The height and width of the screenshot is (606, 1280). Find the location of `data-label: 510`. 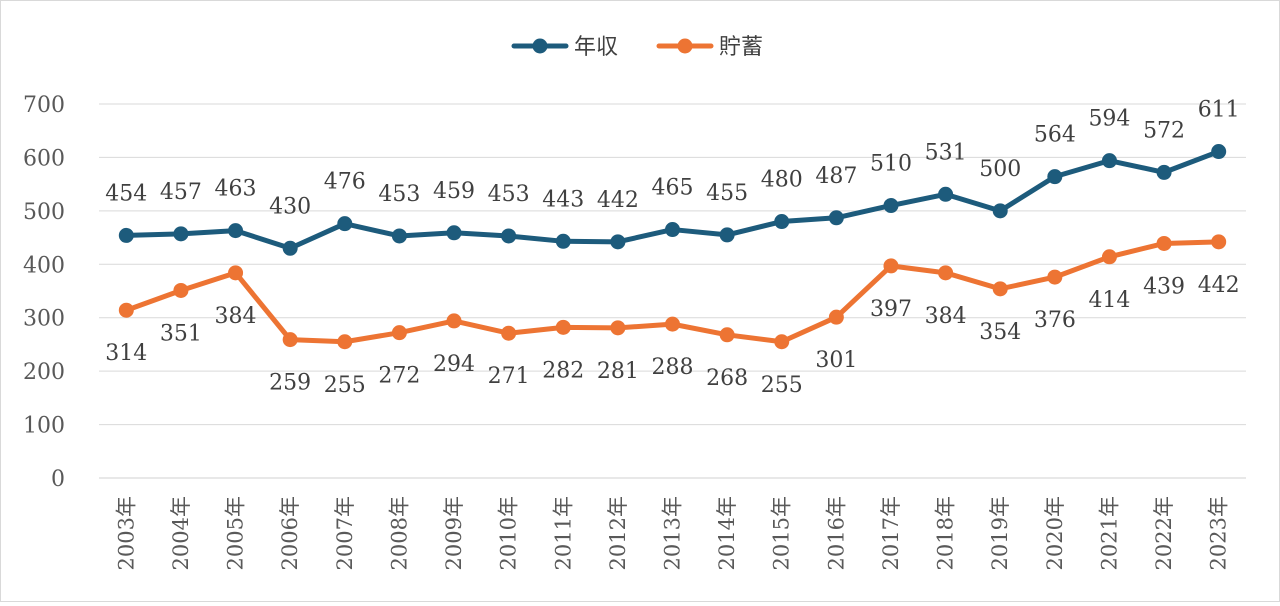

data-label: 510 is located at coordinates (891, 164).